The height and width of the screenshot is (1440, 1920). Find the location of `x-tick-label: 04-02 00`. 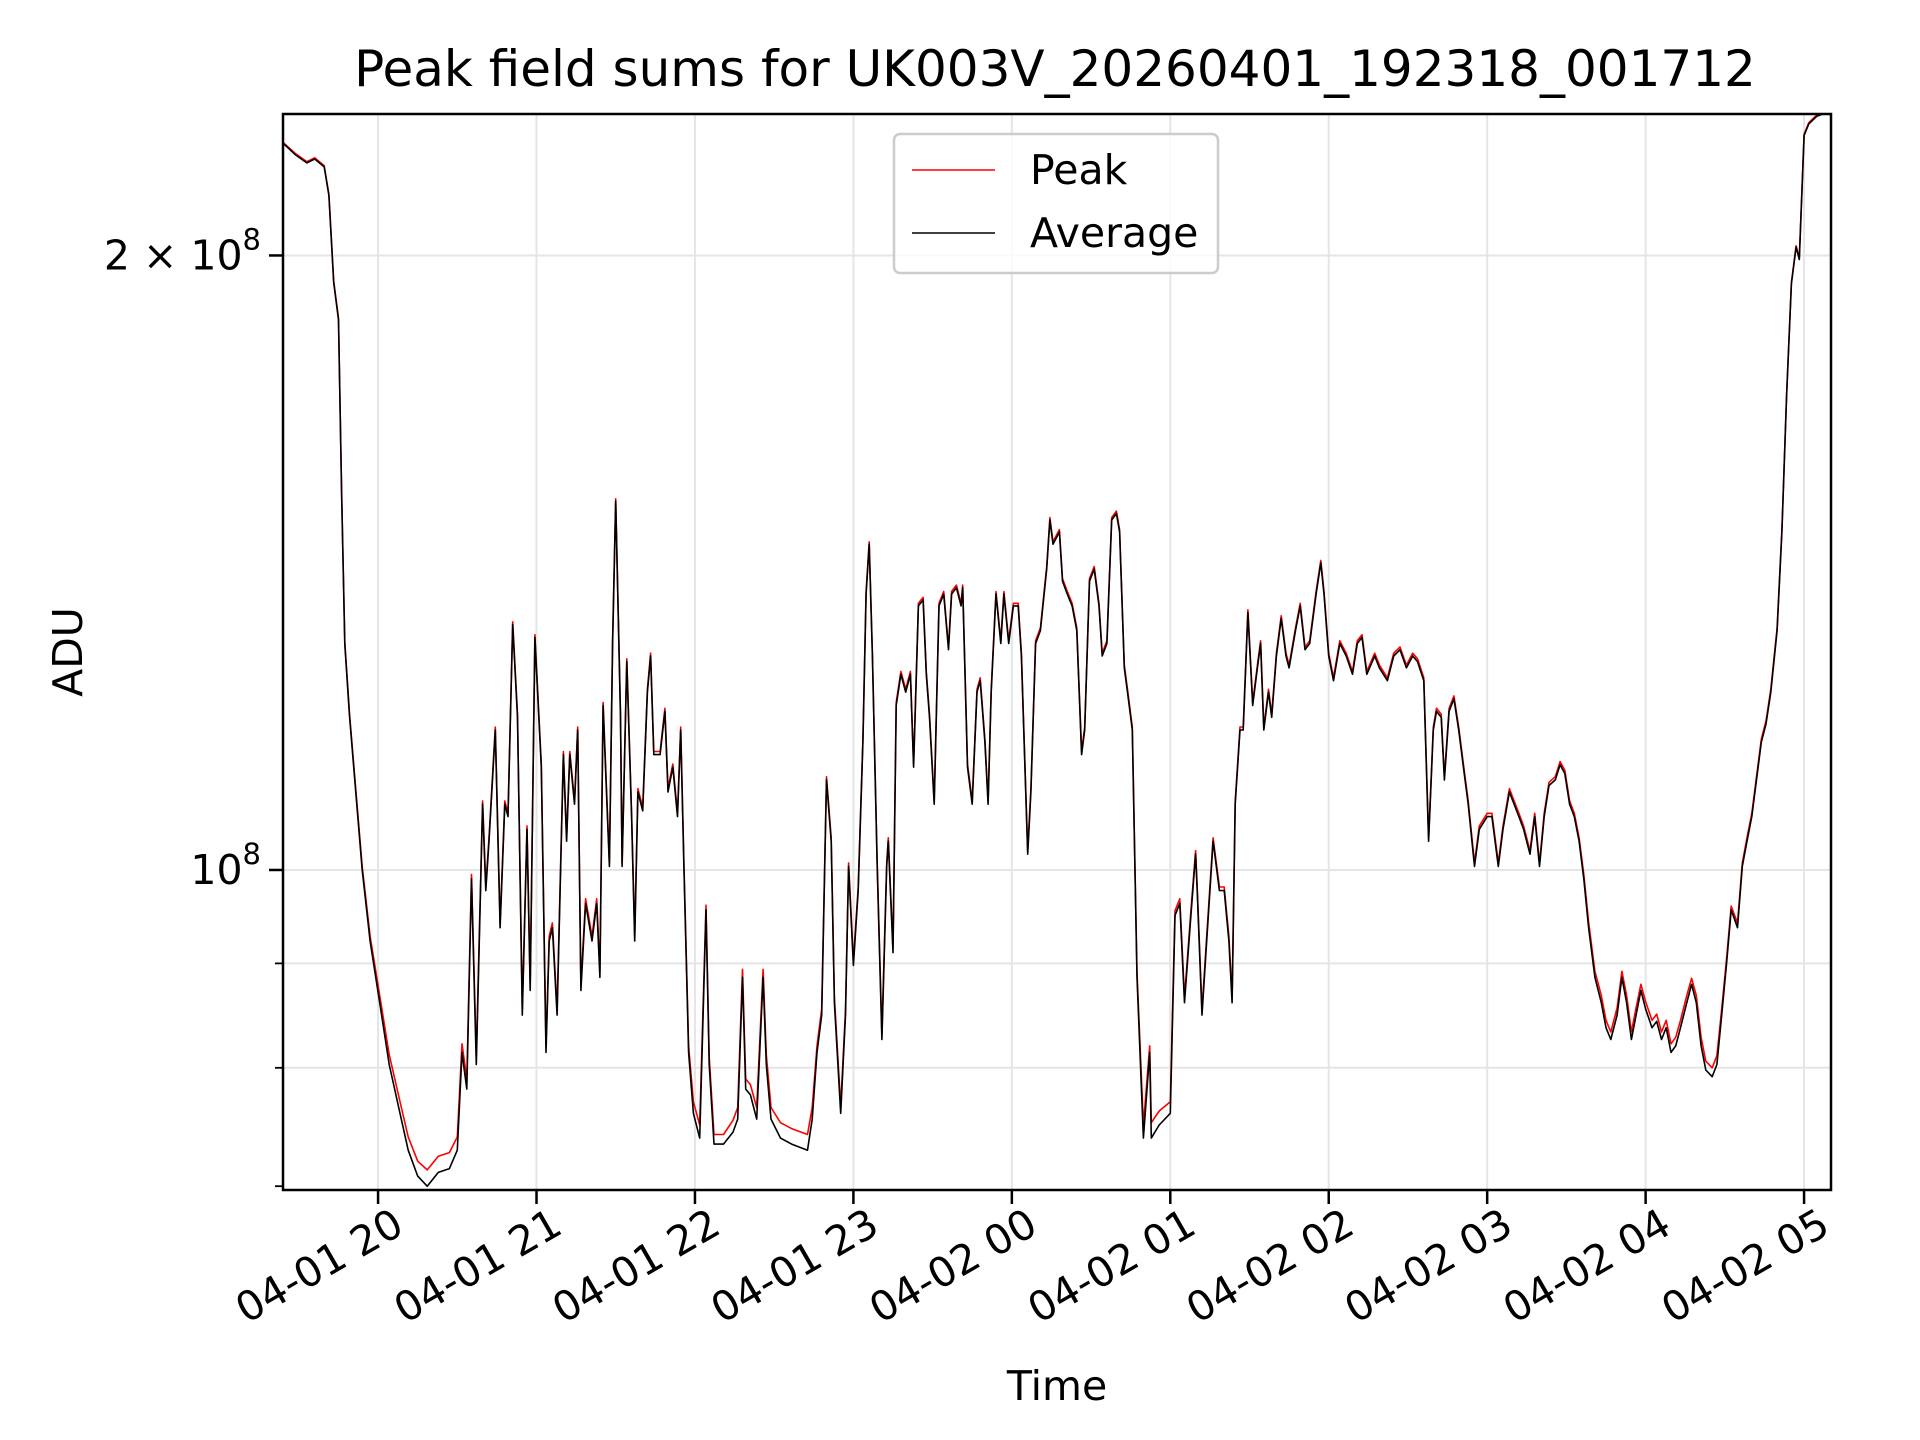

x-tick-label: 04-02 00 is located at coordinates (953, 1266).